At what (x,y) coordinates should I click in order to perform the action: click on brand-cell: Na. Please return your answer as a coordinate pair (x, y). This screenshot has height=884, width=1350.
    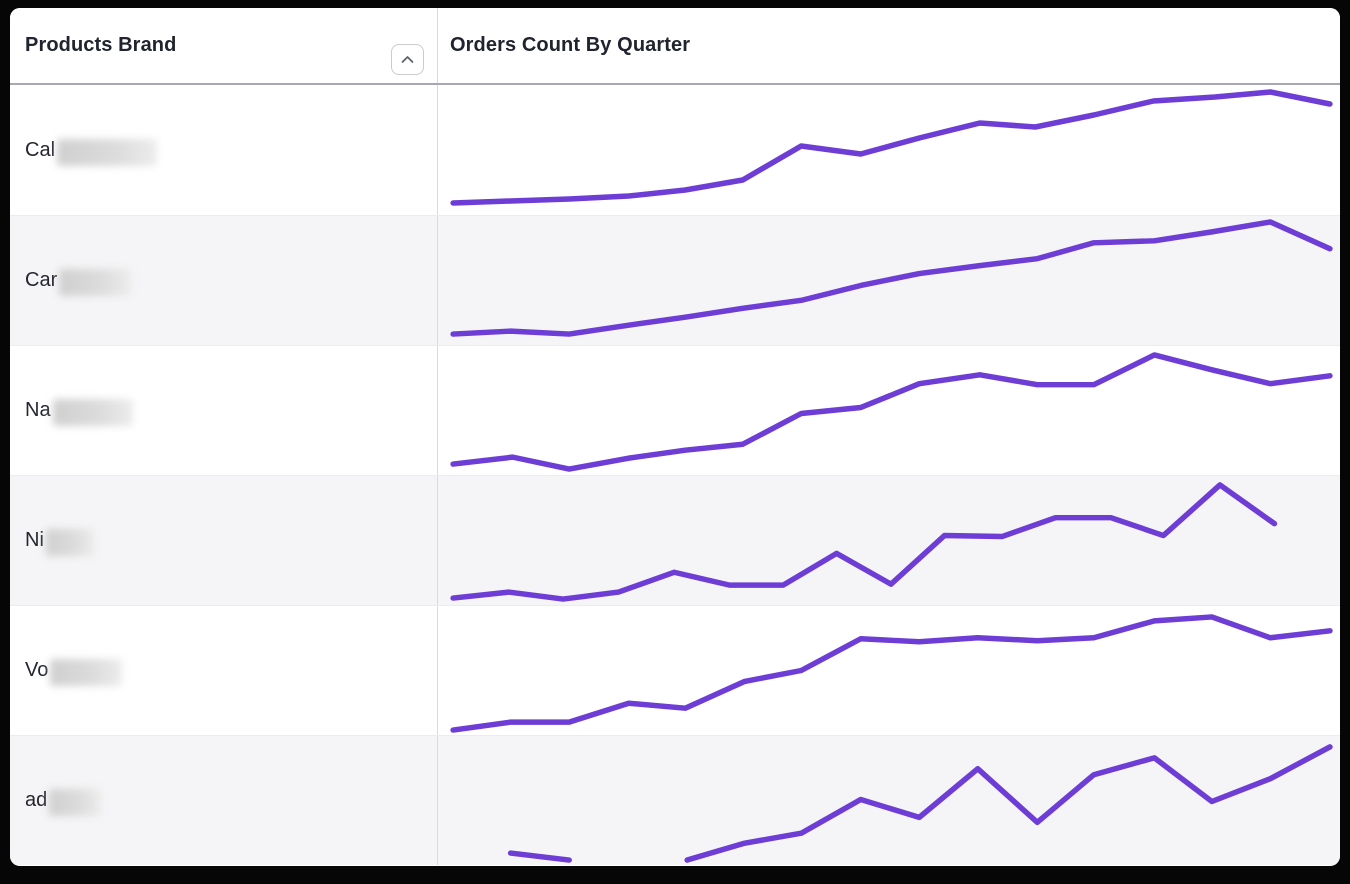
    Looking at the image, I should click on (224, 410).